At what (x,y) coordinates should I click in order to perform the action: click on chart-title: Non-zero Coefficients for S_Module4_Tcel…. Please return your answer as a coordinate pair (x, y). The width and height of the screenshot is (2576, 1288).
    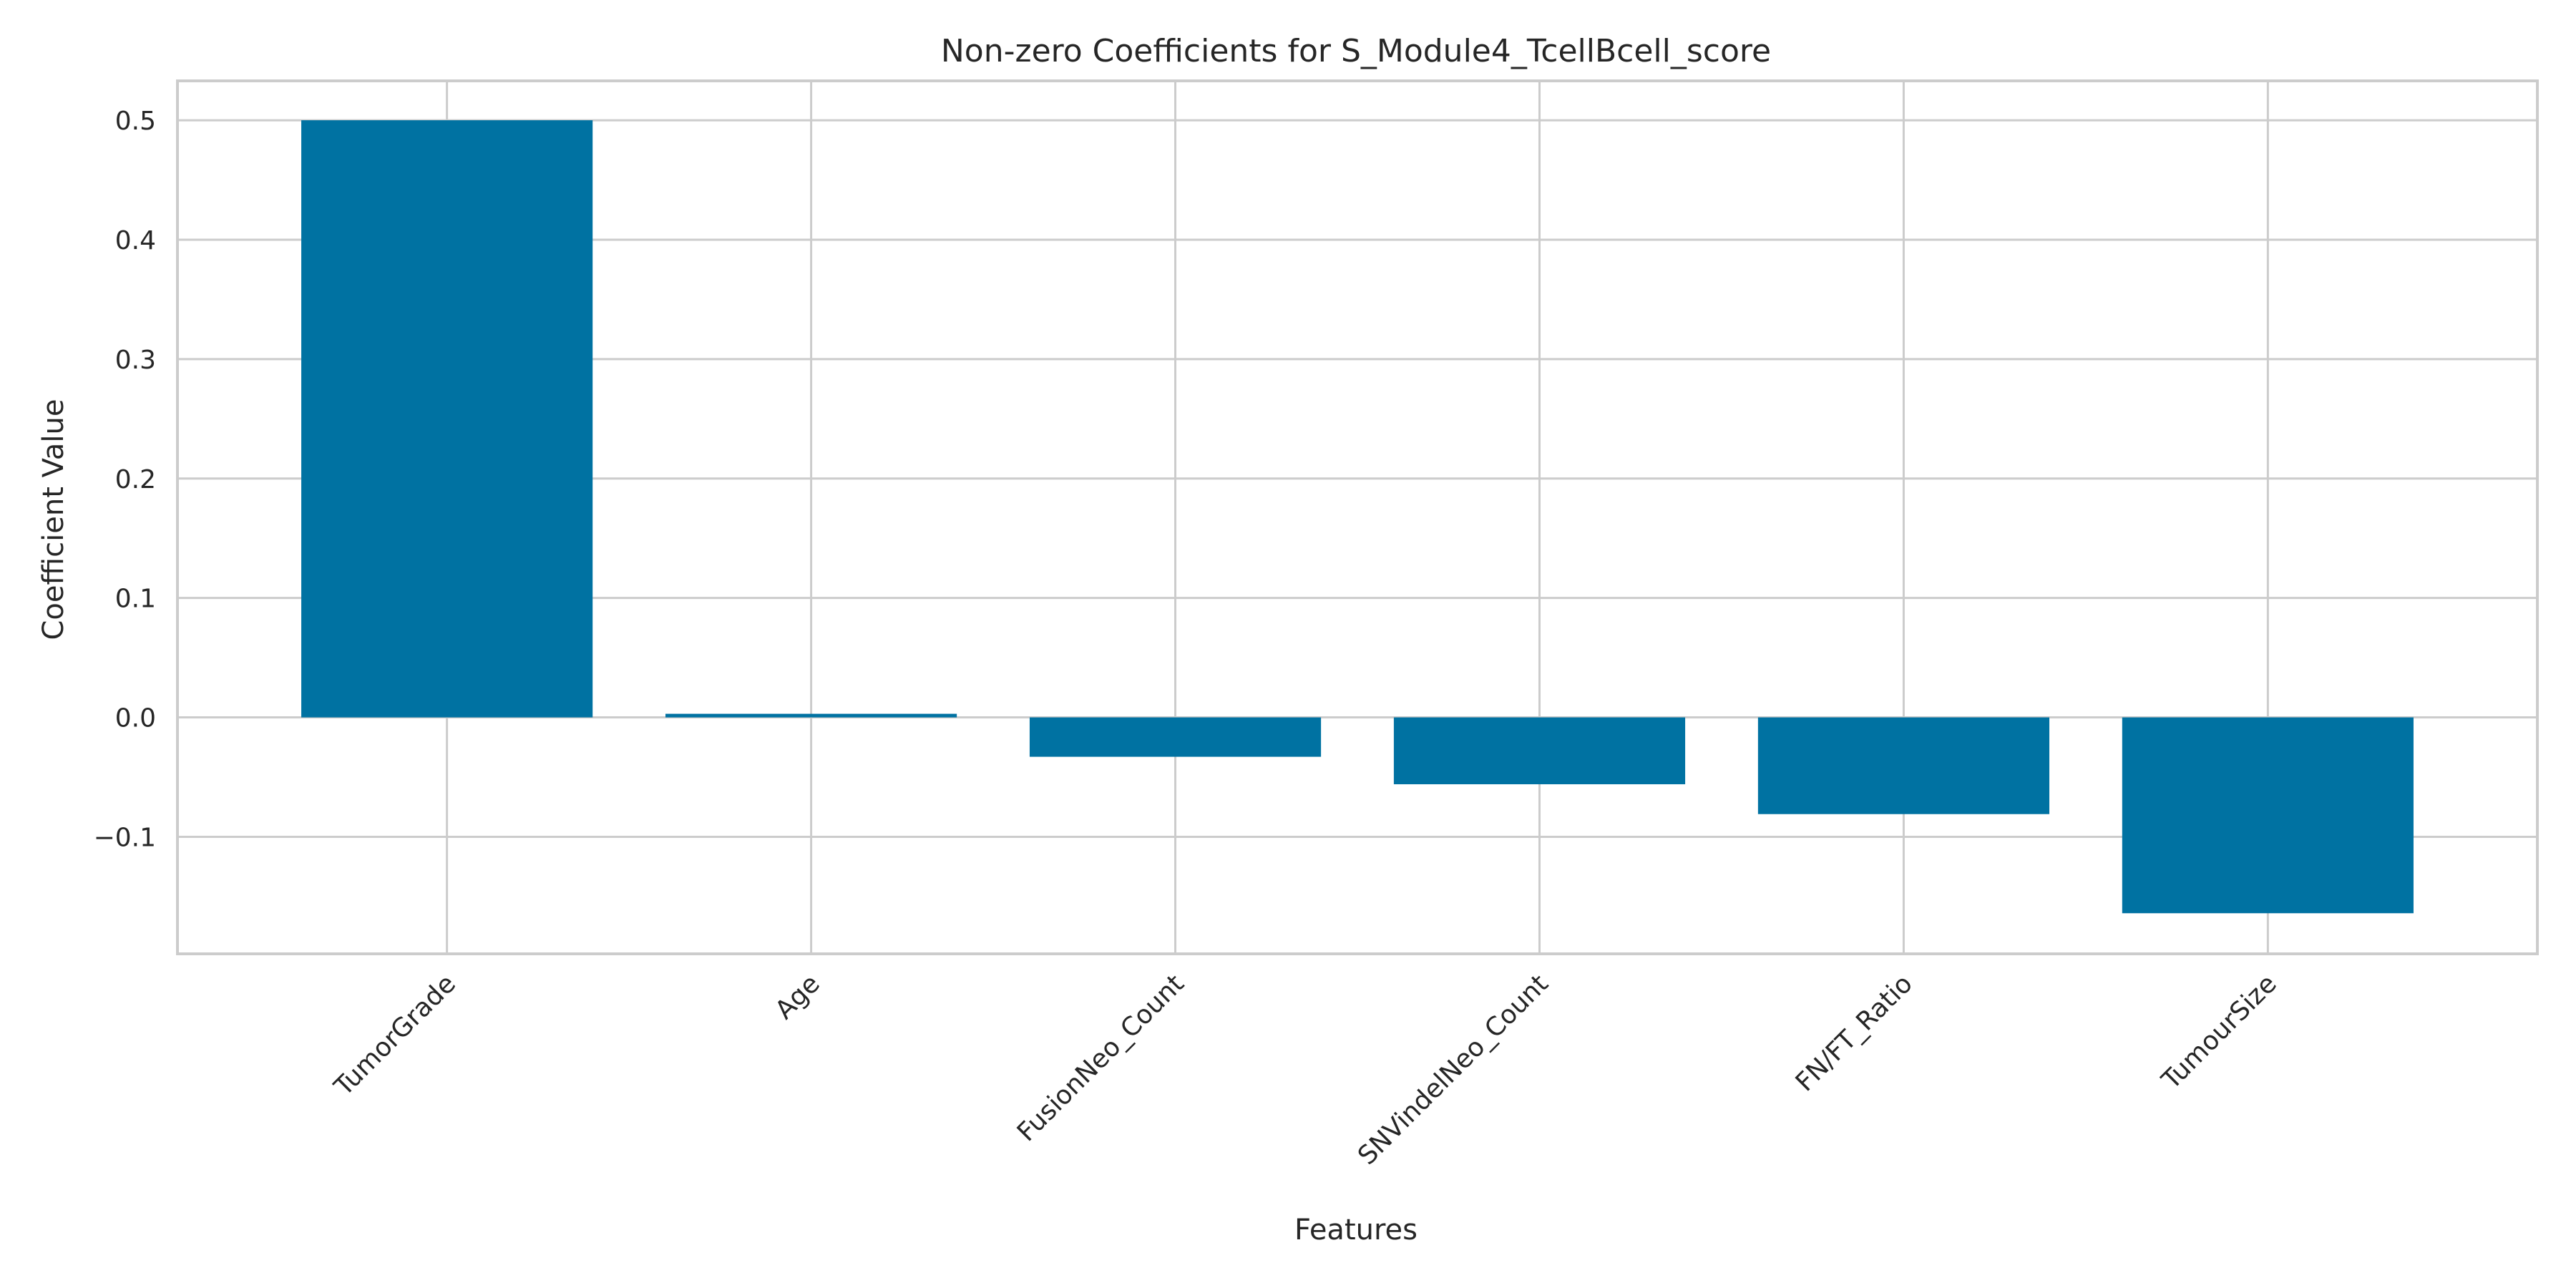
    Looking at the image, I should click on (1356, 51).